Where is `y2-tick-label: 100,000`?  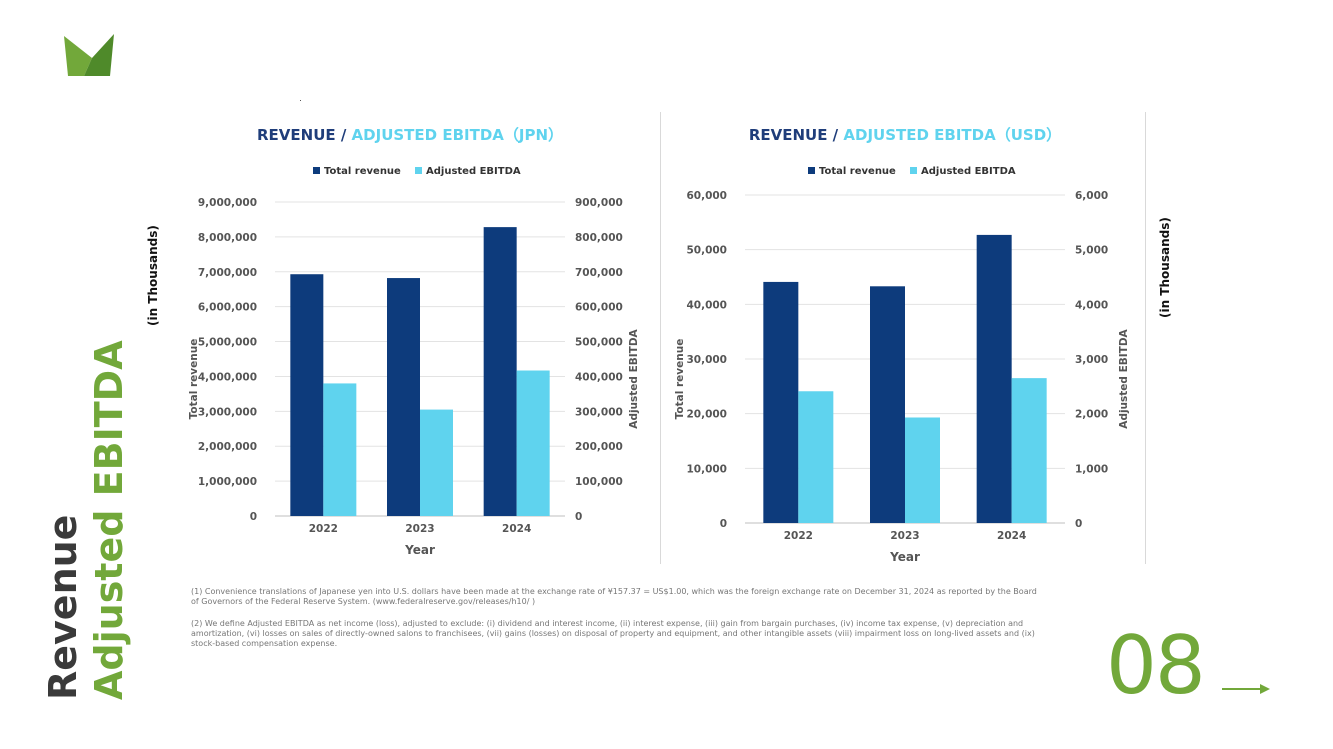
y2-tick-label: 100,000 is located at coordinates (599, 482).